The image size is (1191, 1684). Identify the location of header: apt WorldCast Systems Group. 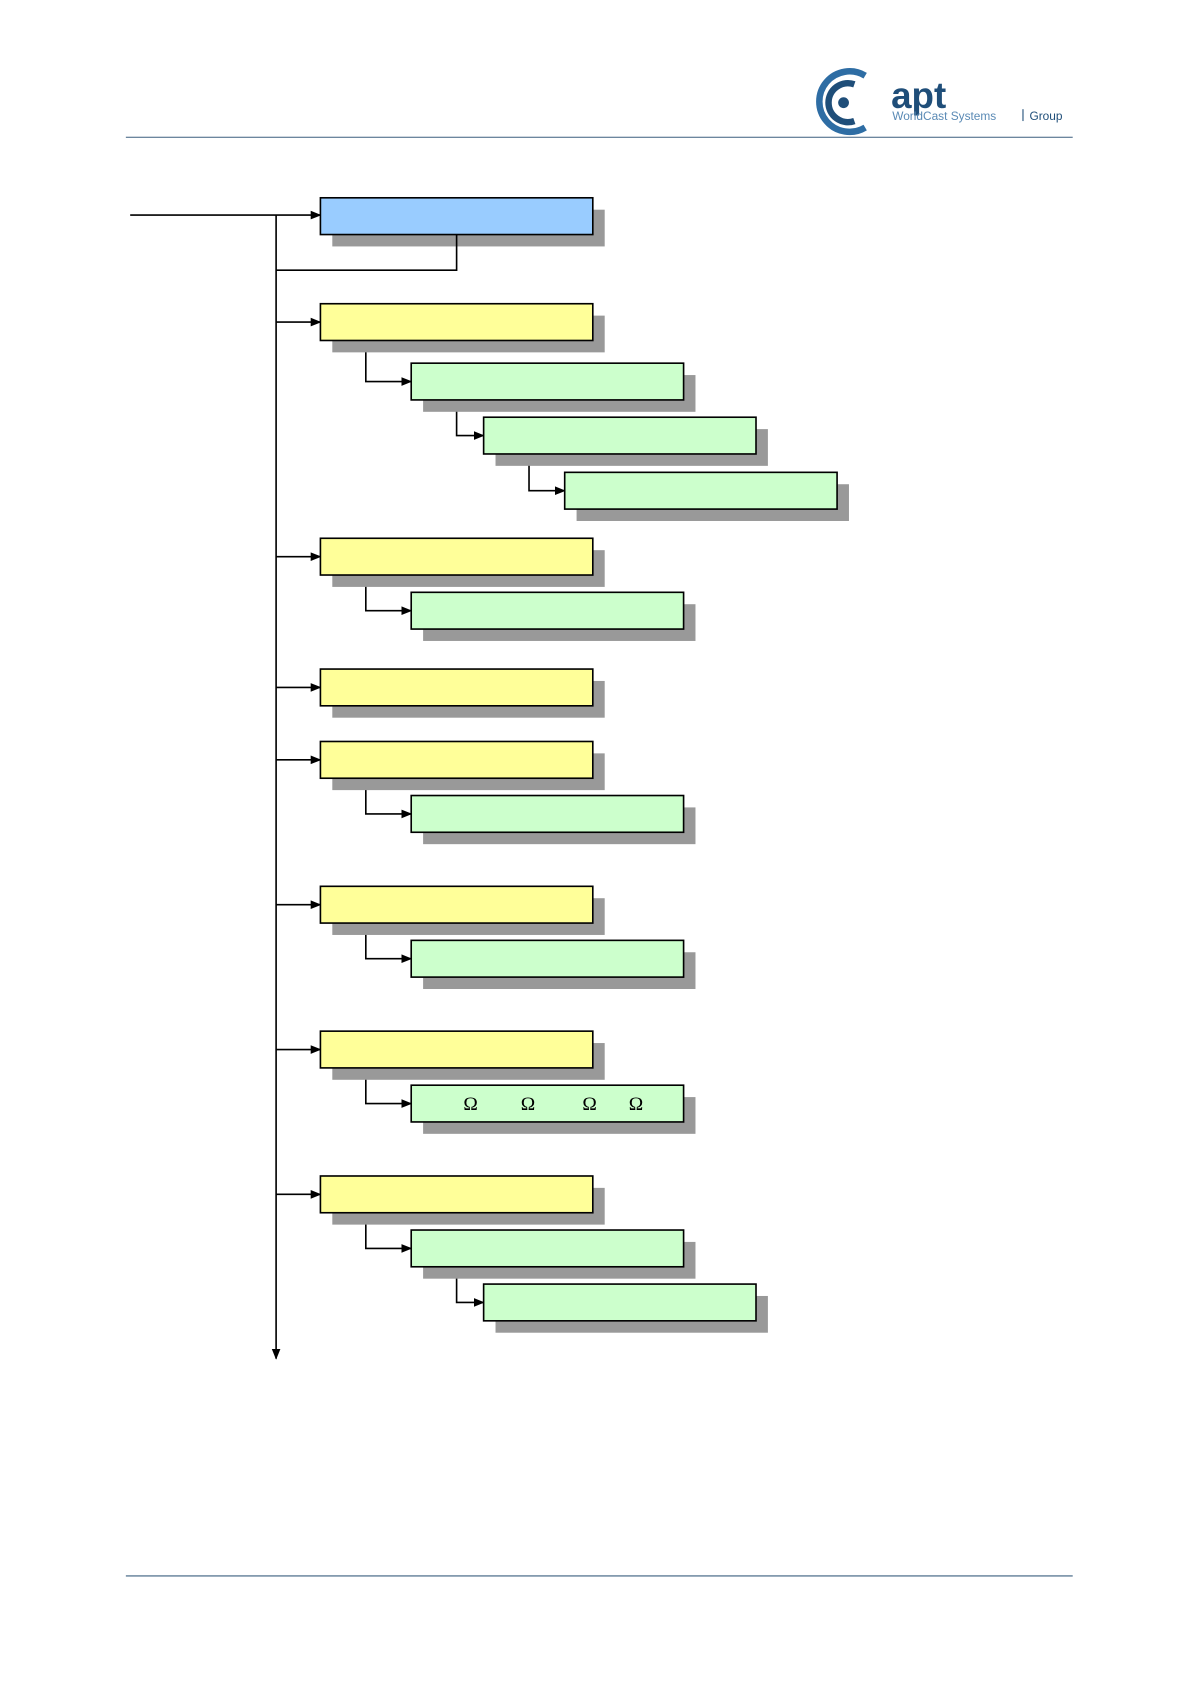
(599, 103).